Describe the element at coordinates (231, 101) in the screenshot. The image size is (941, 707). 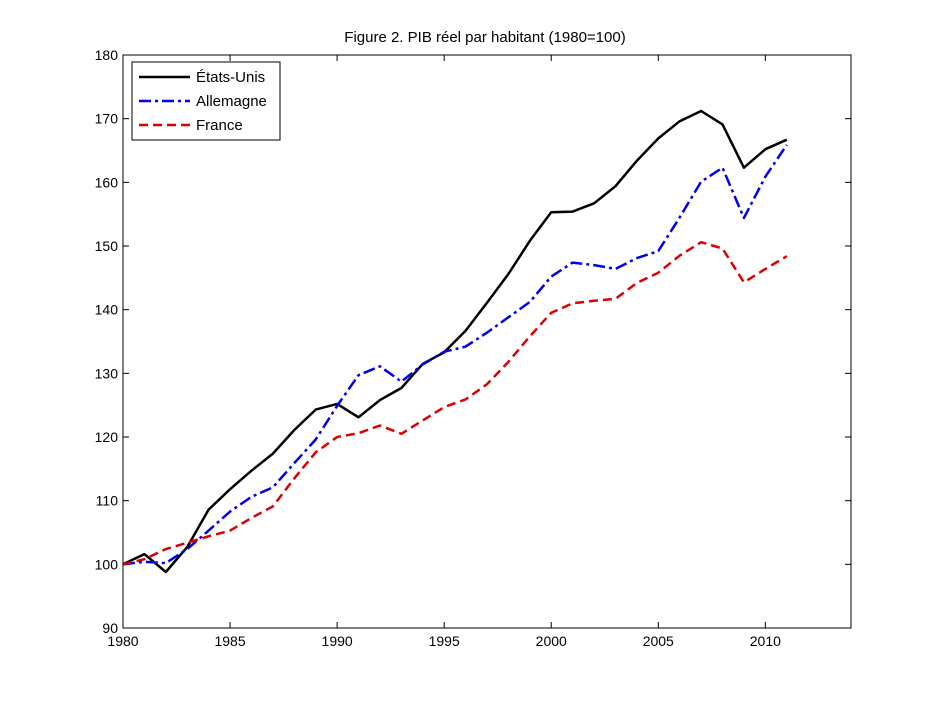
I see `legend-label: Allemagne` at that location.